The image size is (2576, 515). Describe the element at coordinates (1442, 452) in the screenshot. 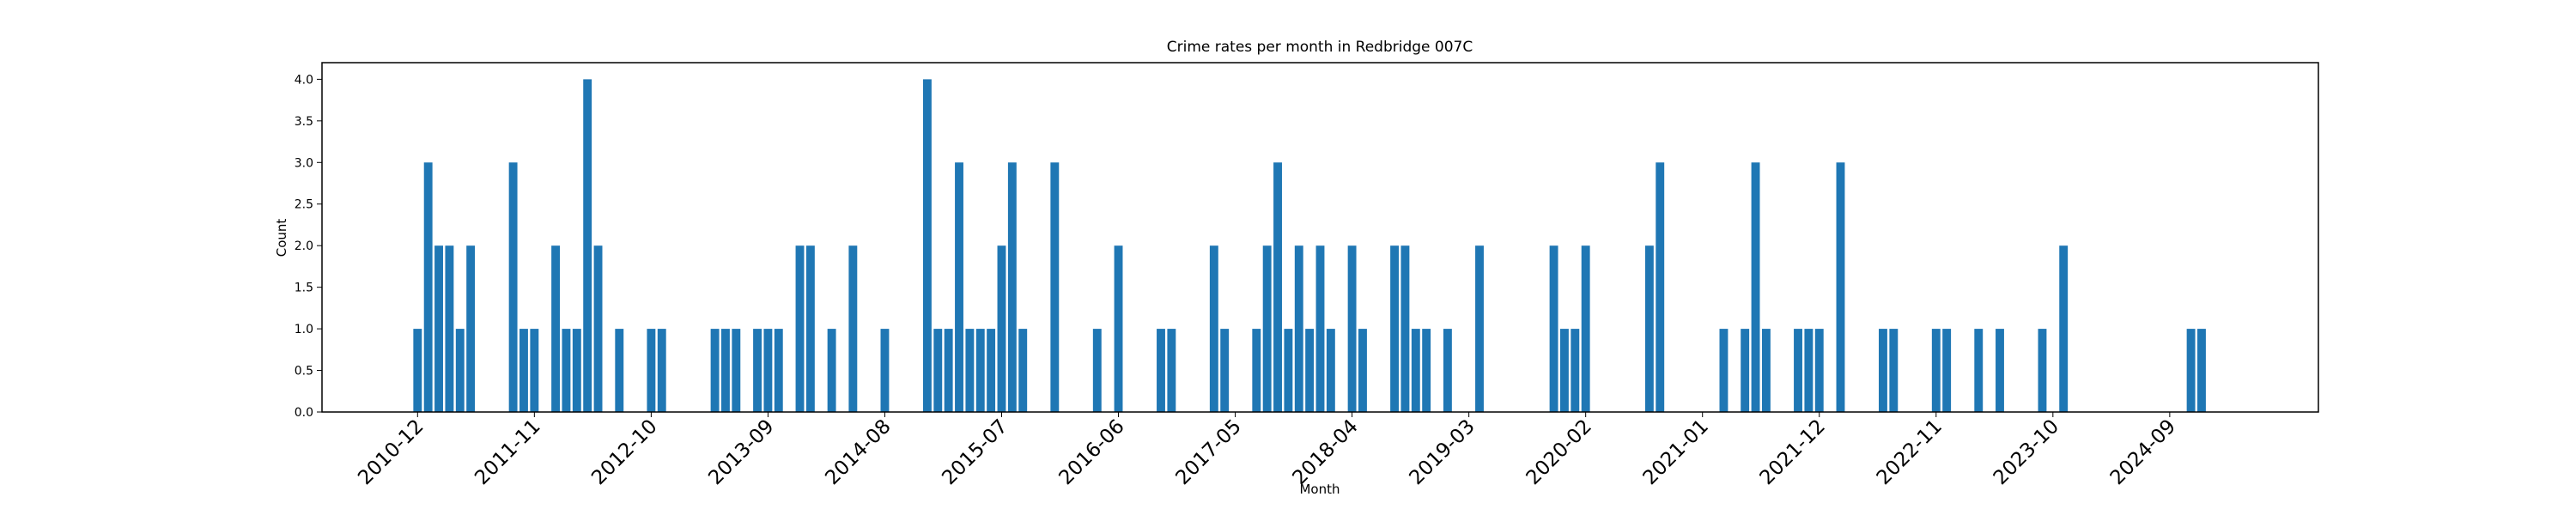

I see `x-tick-label: 2019-03` at that location.